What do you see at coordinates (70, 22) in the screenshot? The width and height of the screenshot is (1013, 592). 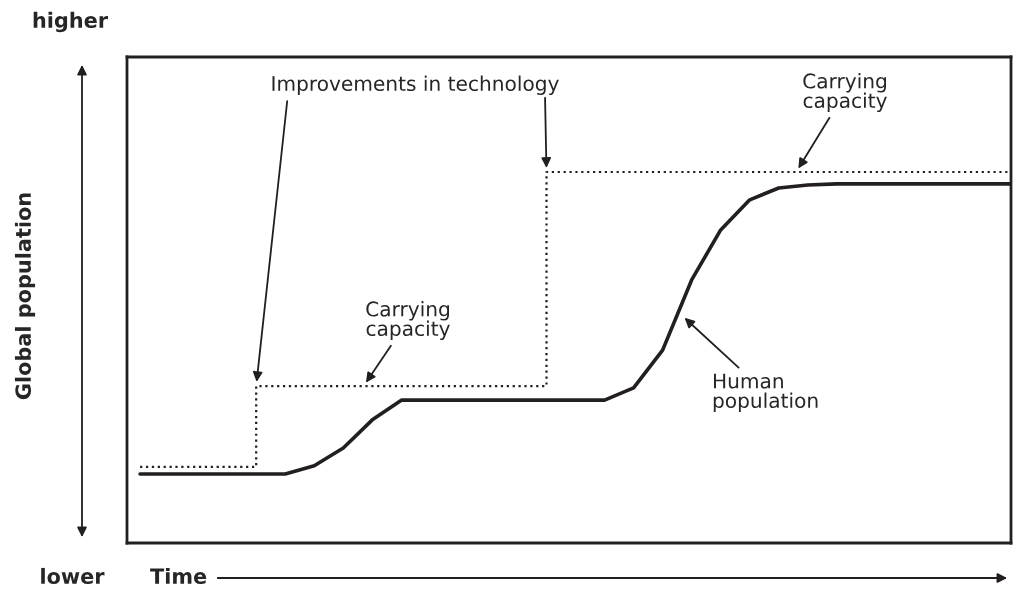 I see `text: higher` at bounding box center [70, 22].